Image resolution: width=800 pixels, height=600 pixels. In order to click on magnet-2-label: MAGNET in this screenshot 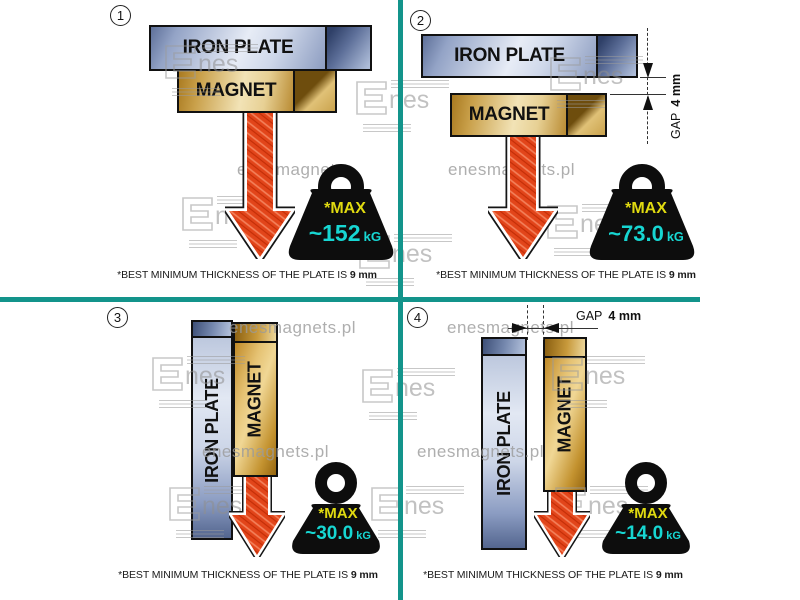, I will do `click(509, 115)`.